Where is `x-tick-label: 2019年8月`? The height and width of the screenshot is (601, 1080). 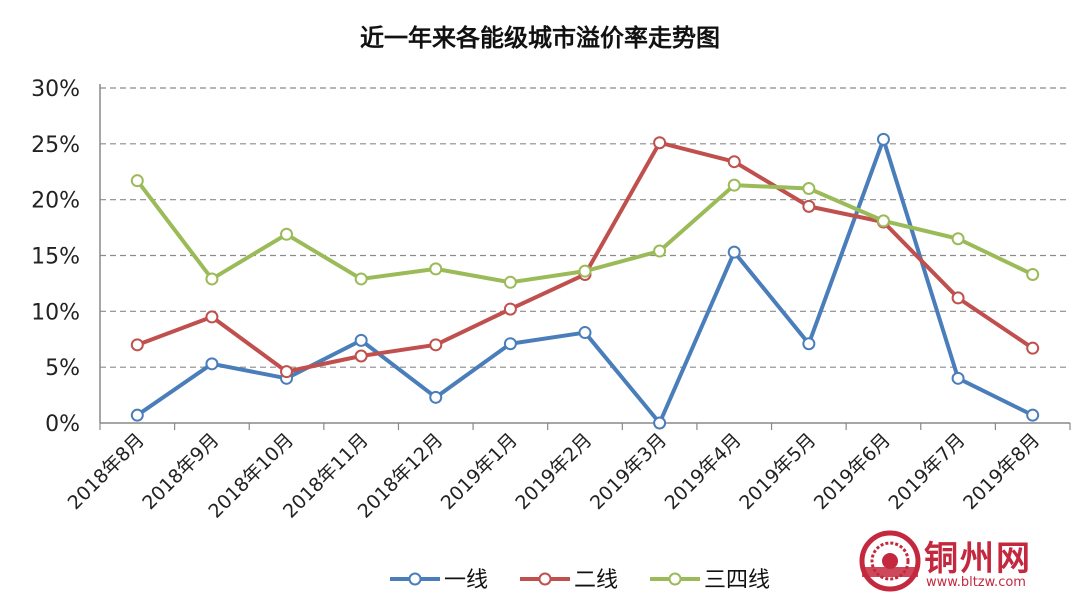
x-tick-label: 2019年8月 is located at coordinates (1001, 471).